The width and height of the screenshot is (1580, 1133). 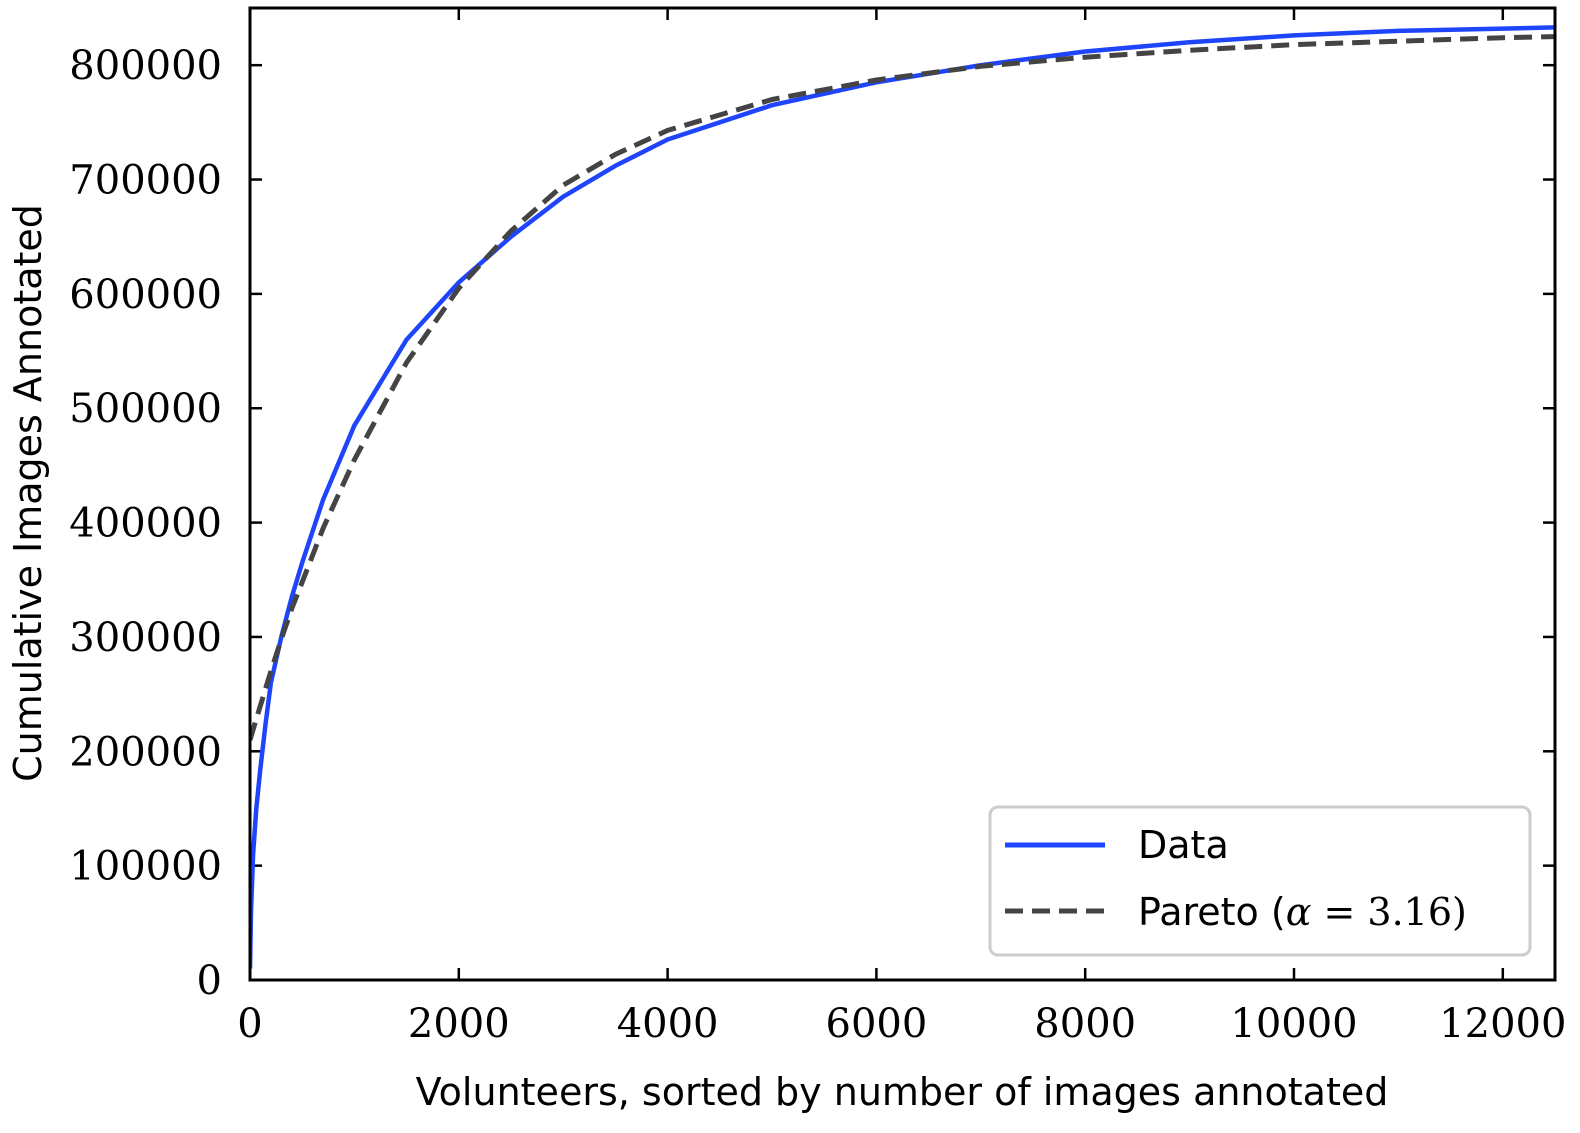 What do you see at coordinates (1085, 1024) in the screenshot?
I see `x-tick-label: 8000` at bounding box center [1085, 1024].